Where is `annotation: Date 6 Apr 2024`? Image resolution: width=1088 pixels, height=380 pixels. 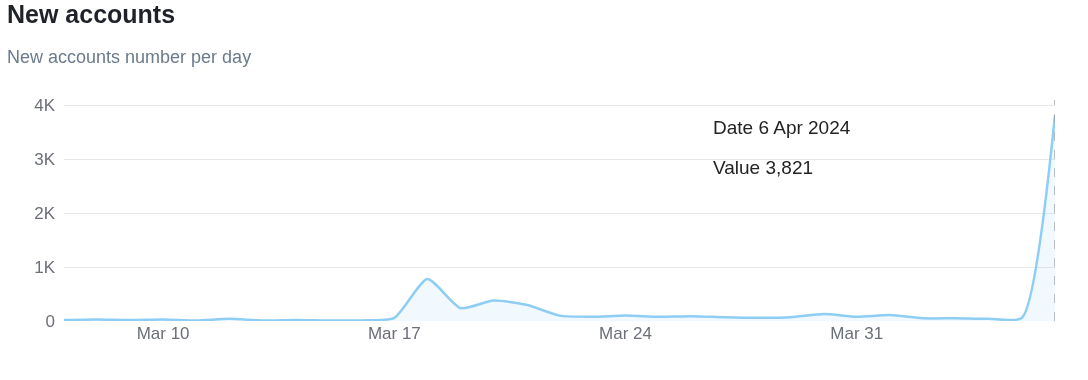
annotation: Date 6 Apr 2024 is located at coordinates (782, 127).